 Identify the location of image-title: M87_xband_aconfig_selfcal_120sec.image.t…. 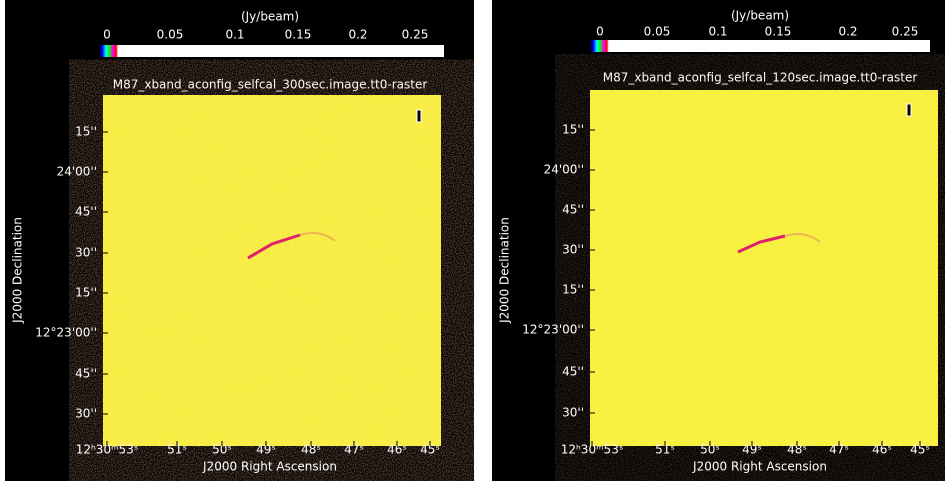
(760, 78).